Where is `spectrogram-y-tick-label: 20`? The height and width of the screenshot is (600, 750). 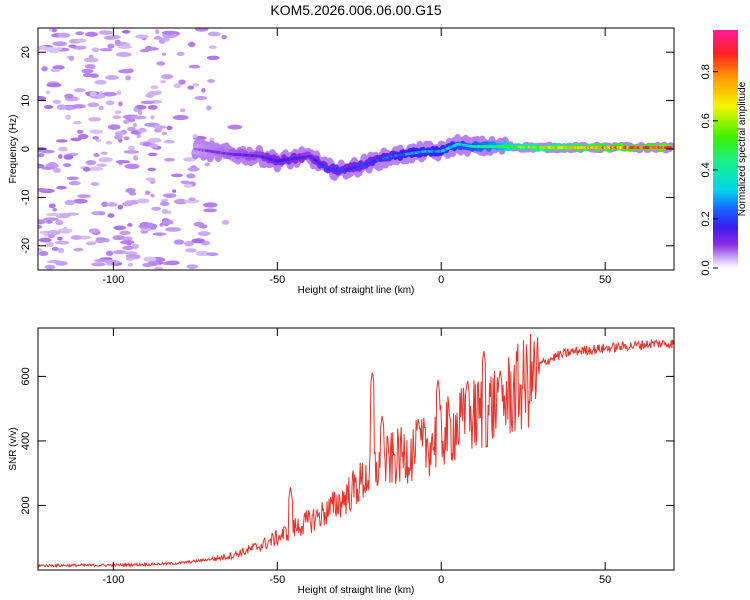
spectrogram-y-tick-label: 20 is located at coordinates (26, 52).